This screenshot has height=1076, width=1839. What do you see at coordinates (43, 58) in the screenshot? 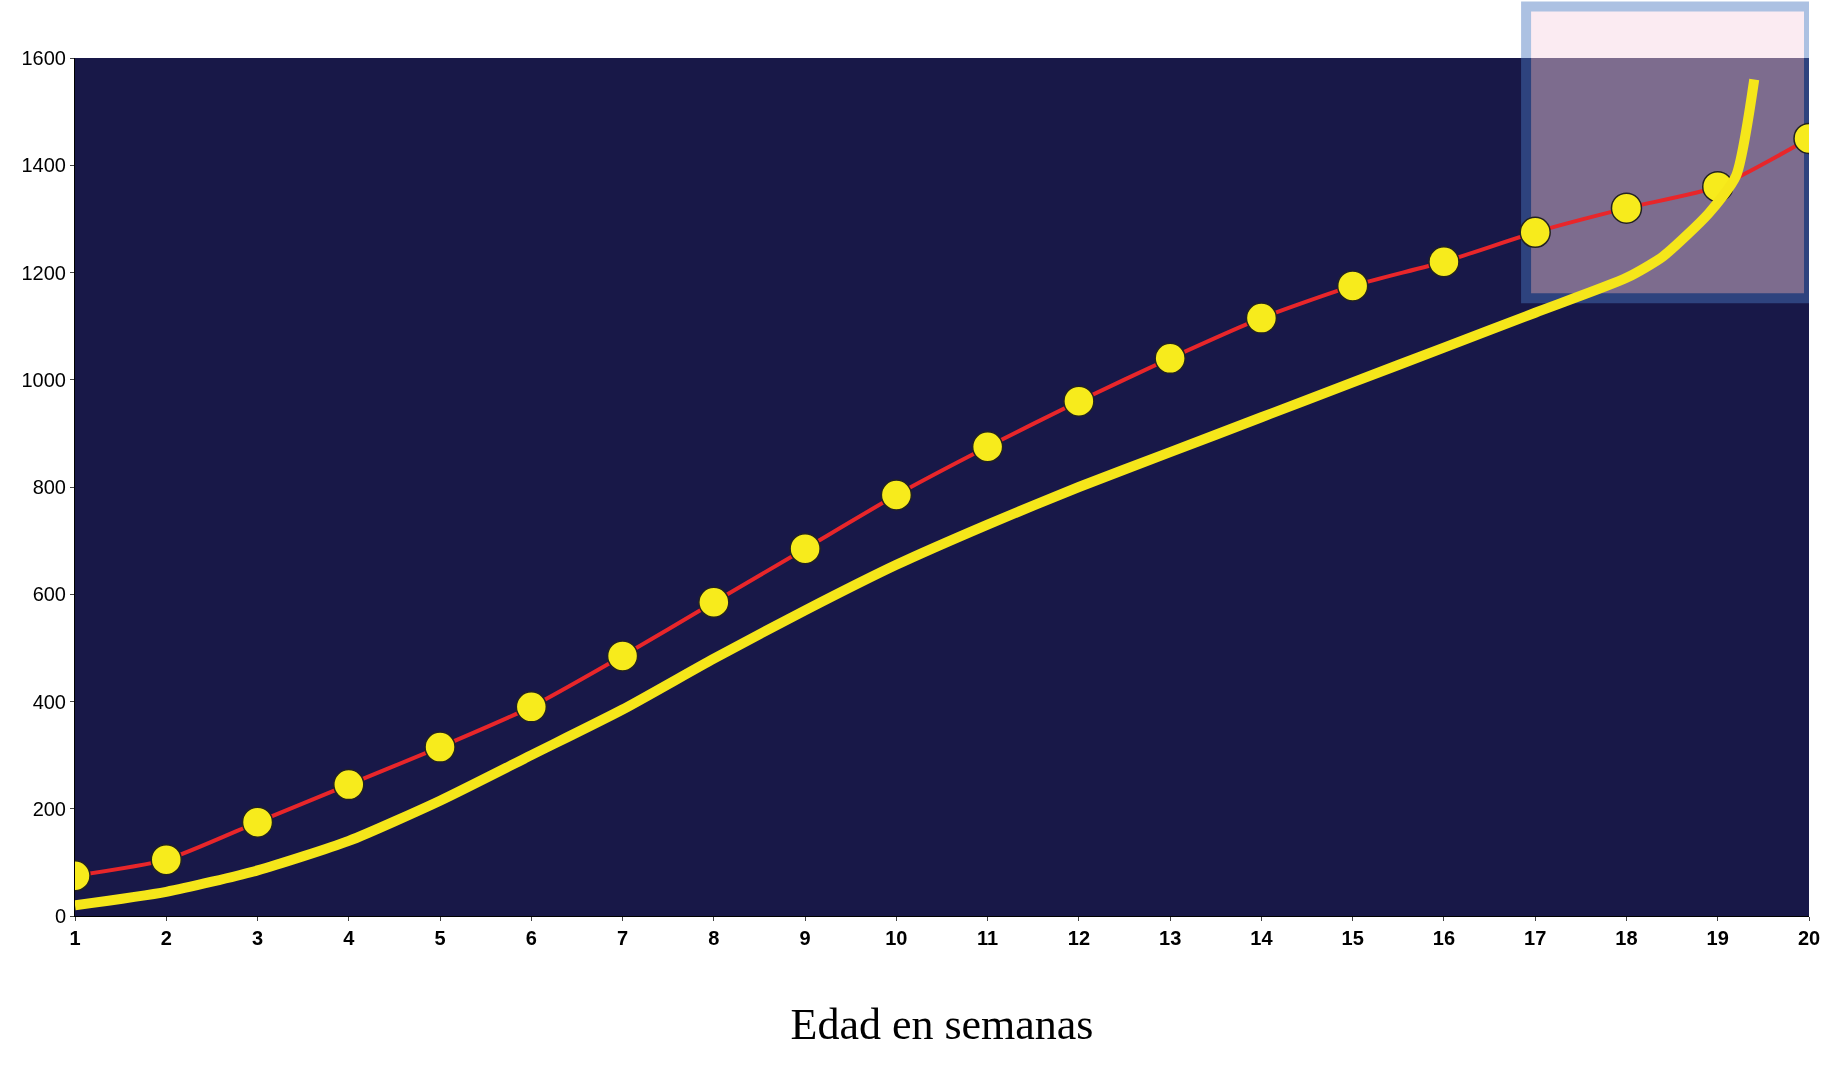
I see `y-tick-label: 1600` at bounding box center [43, 58].